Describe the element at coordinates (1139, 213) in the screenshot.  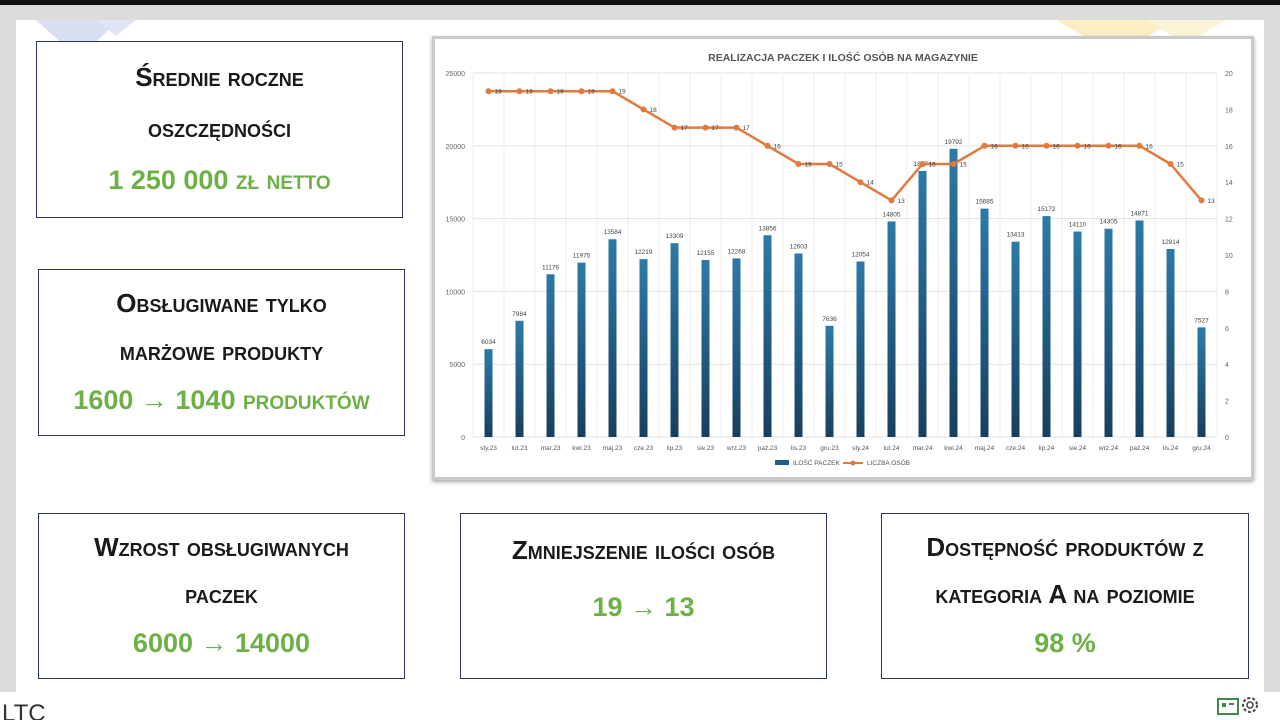
I see `bar-data-label: 14871` at that location.